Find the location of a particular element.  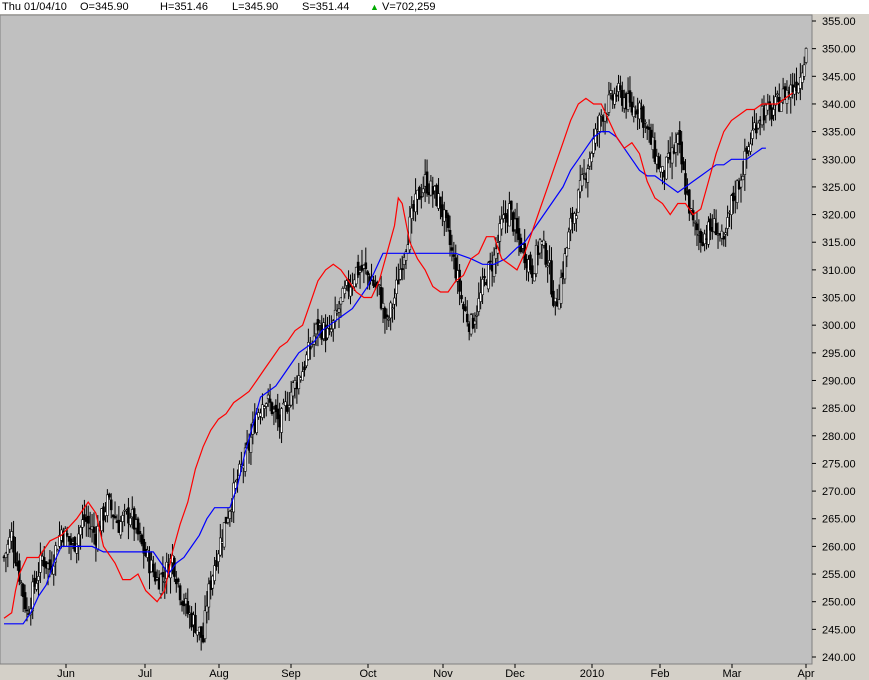

y-tick-label: 335.00 is located at coordinates (839, 133).